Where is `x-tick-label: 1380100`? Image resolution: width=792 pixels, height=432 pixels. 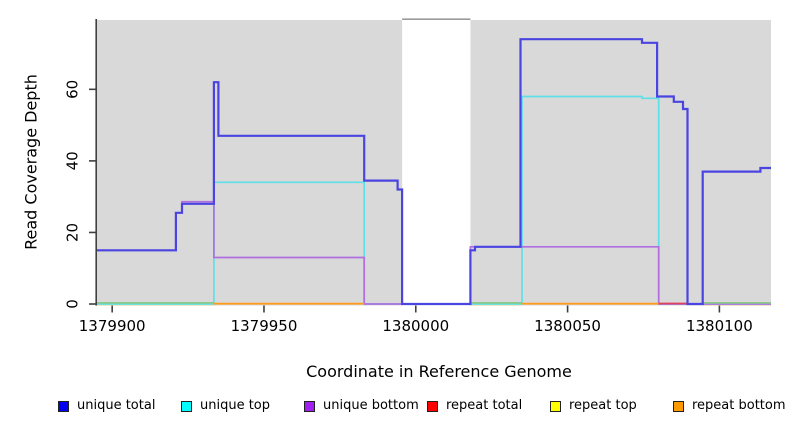 x-tick-label: 1380100 is located at coordinates (719, 326).